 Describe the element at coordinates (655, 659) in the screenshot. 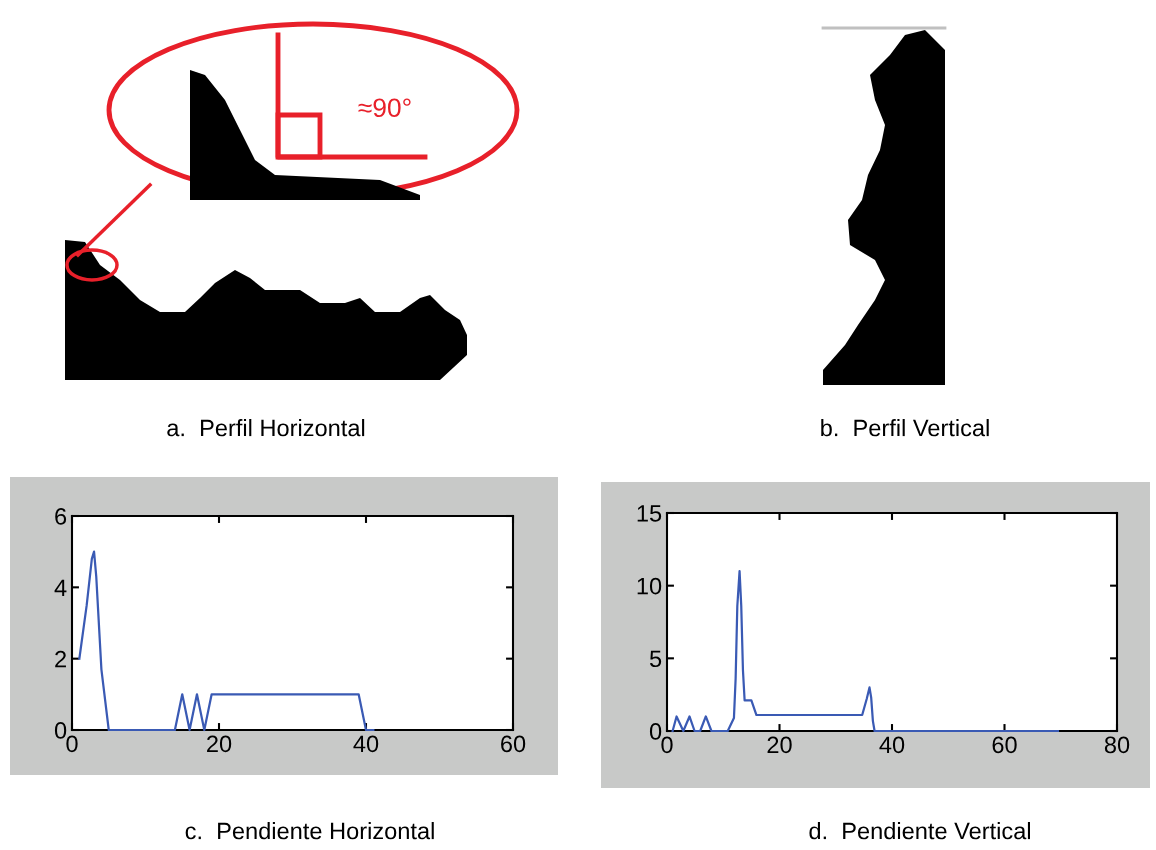

I see `y-tick-label: 5` at that location.